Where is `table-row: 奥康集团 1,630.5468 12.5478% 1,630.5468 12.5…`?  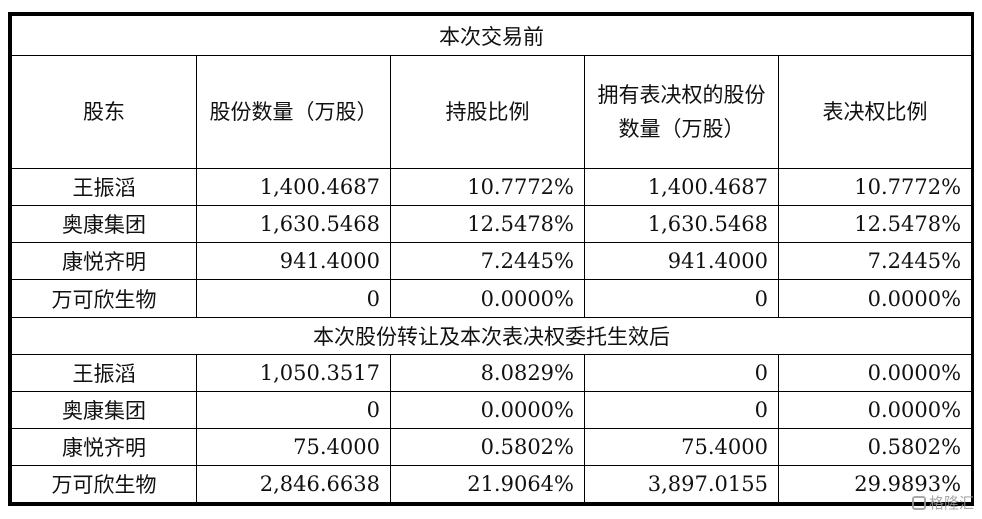
table-row: 奥康集团 1,630.5468 12.5478% 1,630.5468 12.5… is located at coordinates (492, 224).